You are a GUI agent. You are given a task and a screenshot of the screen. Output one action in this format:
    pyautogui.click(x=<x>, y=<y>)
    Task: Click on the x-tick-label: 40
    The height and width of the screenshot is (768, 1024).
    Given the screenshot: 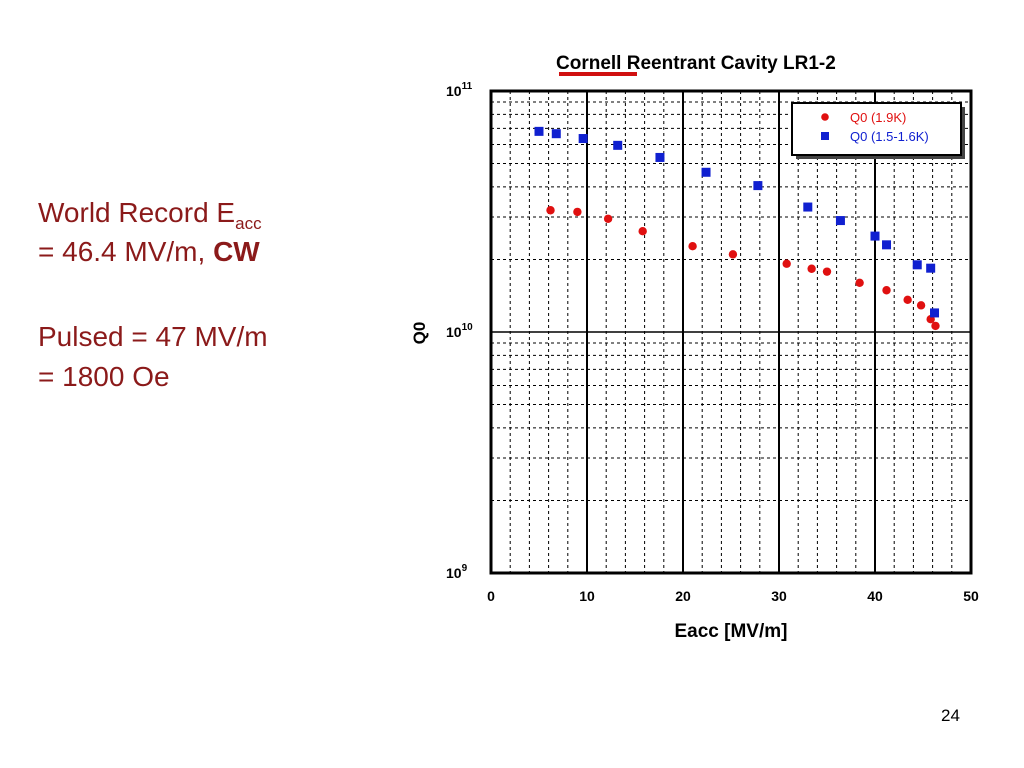 What is the action you would take?
    pyautogui.click(x=875, y=596)
    